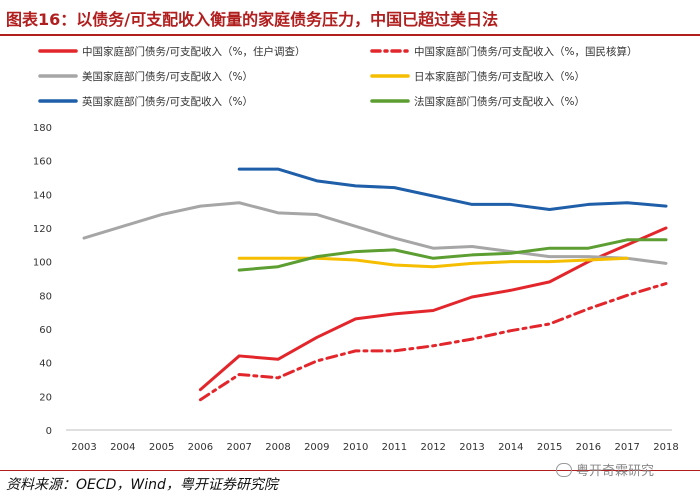  Describe the element at coordinates (564, 470) in the screenshot. I see `wechat-icon` at that location.